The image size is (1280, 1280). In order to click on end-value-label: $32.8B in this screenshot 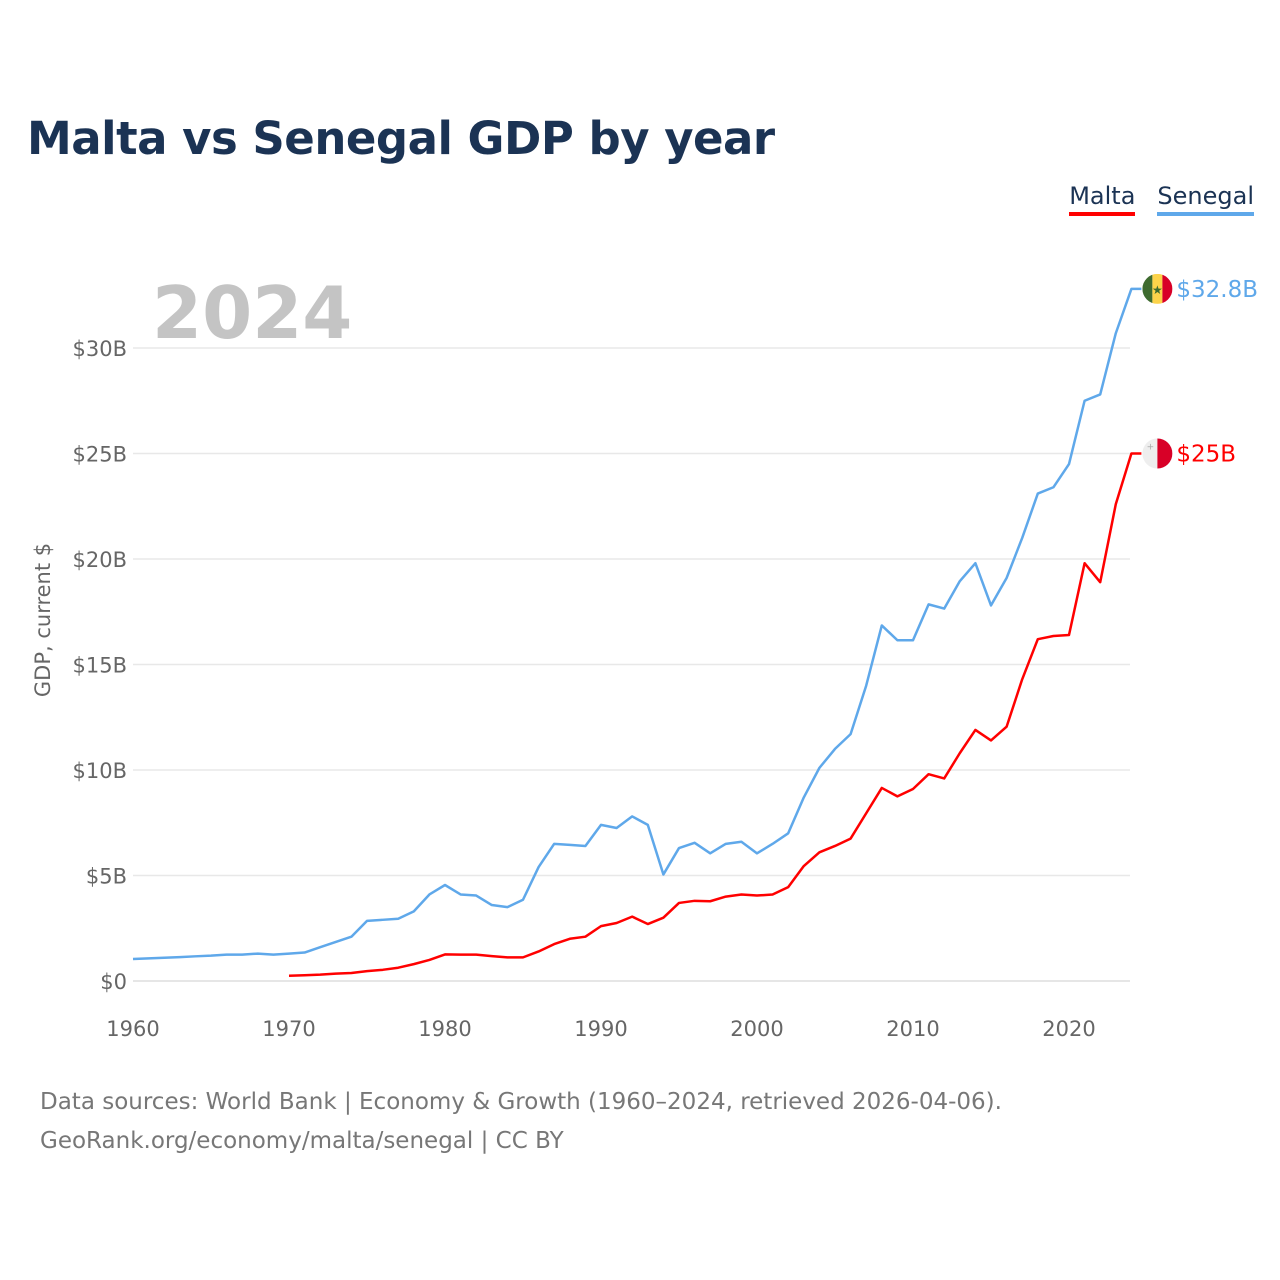, I will do `click(1217, 290)`.